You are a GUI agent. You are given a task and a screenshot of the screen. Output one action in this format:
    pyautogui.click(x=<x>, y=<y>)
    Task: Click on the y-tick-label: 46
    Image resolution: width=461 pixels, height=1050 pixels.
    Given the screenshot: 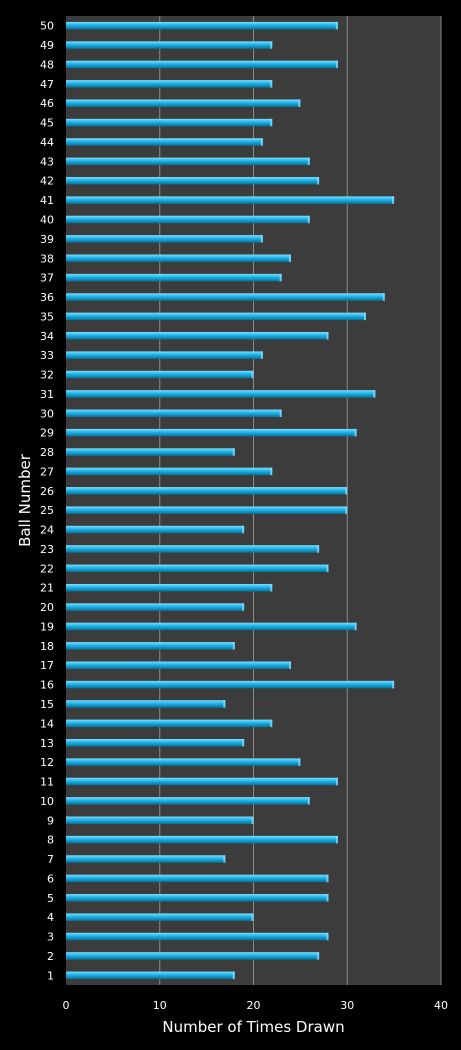 What is the action you would take?
    pyautogui.click(x=47, y=103)
    